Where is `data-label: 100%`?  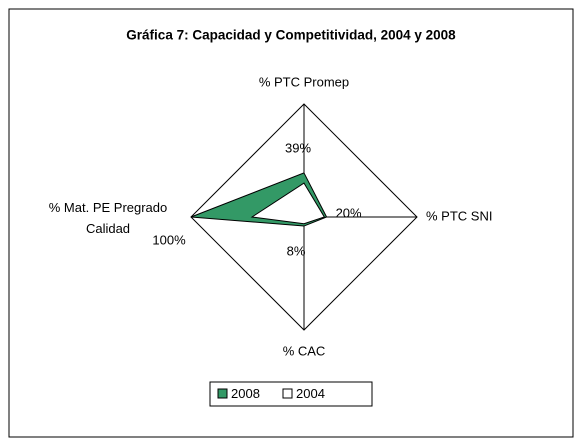 data-label: 100% is located at coordinates (169, 239).